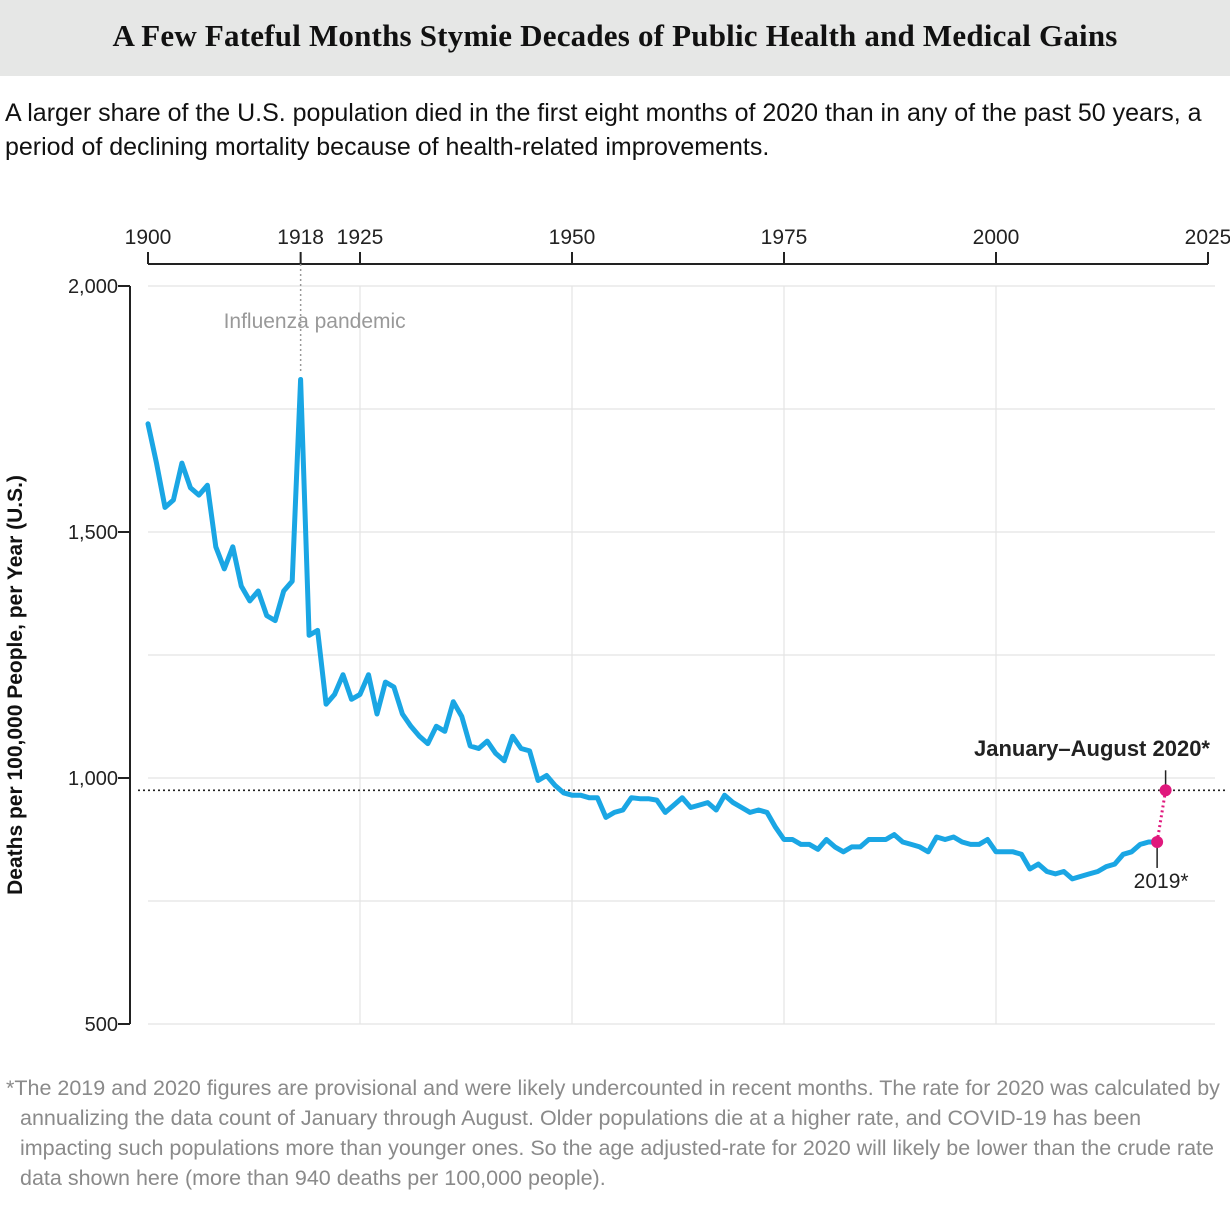 This screenshot has height=1221, width=1230. Describe the element at coordinates (996, 237) in the screenshot. I see `x-tick-label: 2000` at that location.